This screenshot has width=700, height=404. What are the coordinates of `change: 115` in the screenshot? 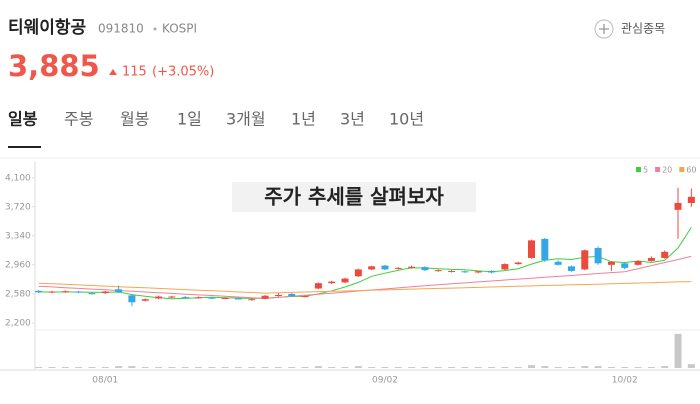 It's located at (134, 72).